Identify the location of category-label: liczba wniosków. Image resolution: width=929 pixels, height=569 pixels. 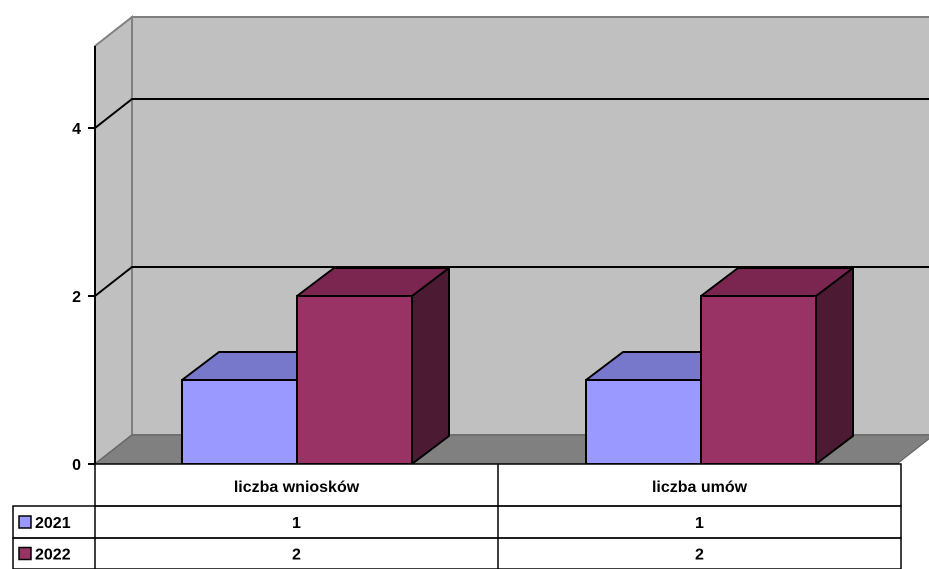
(297, 487).